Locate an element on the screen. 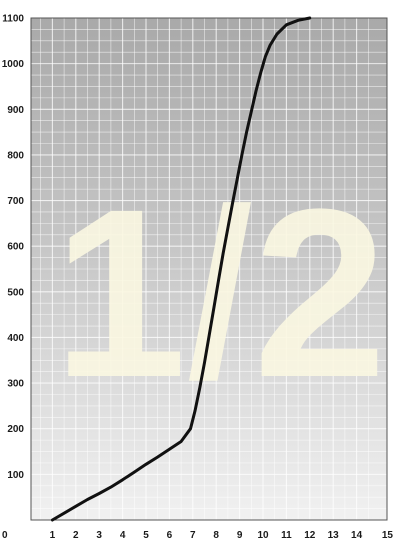 This screenshot has width=395, height=546. x-tick-label: 5 is located at coordinates (146, 535).